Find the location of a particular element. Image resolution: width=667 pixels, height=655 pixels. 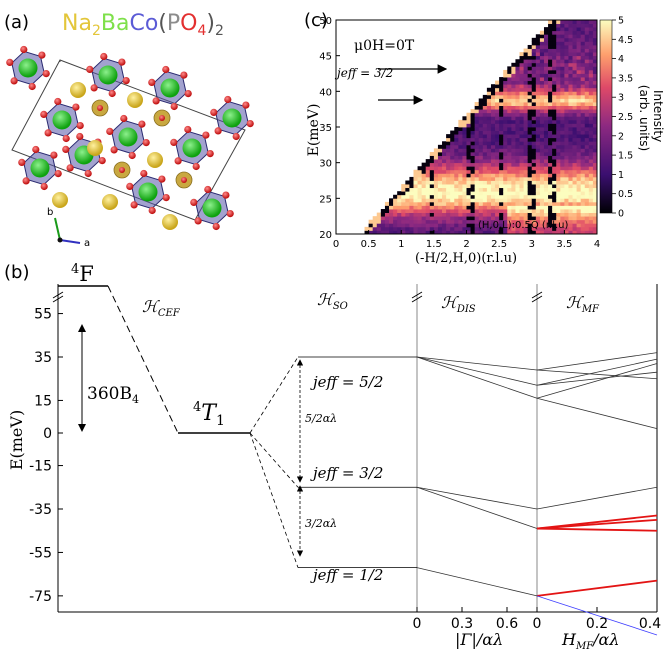

heatmap is located at coordinates (481, 127).